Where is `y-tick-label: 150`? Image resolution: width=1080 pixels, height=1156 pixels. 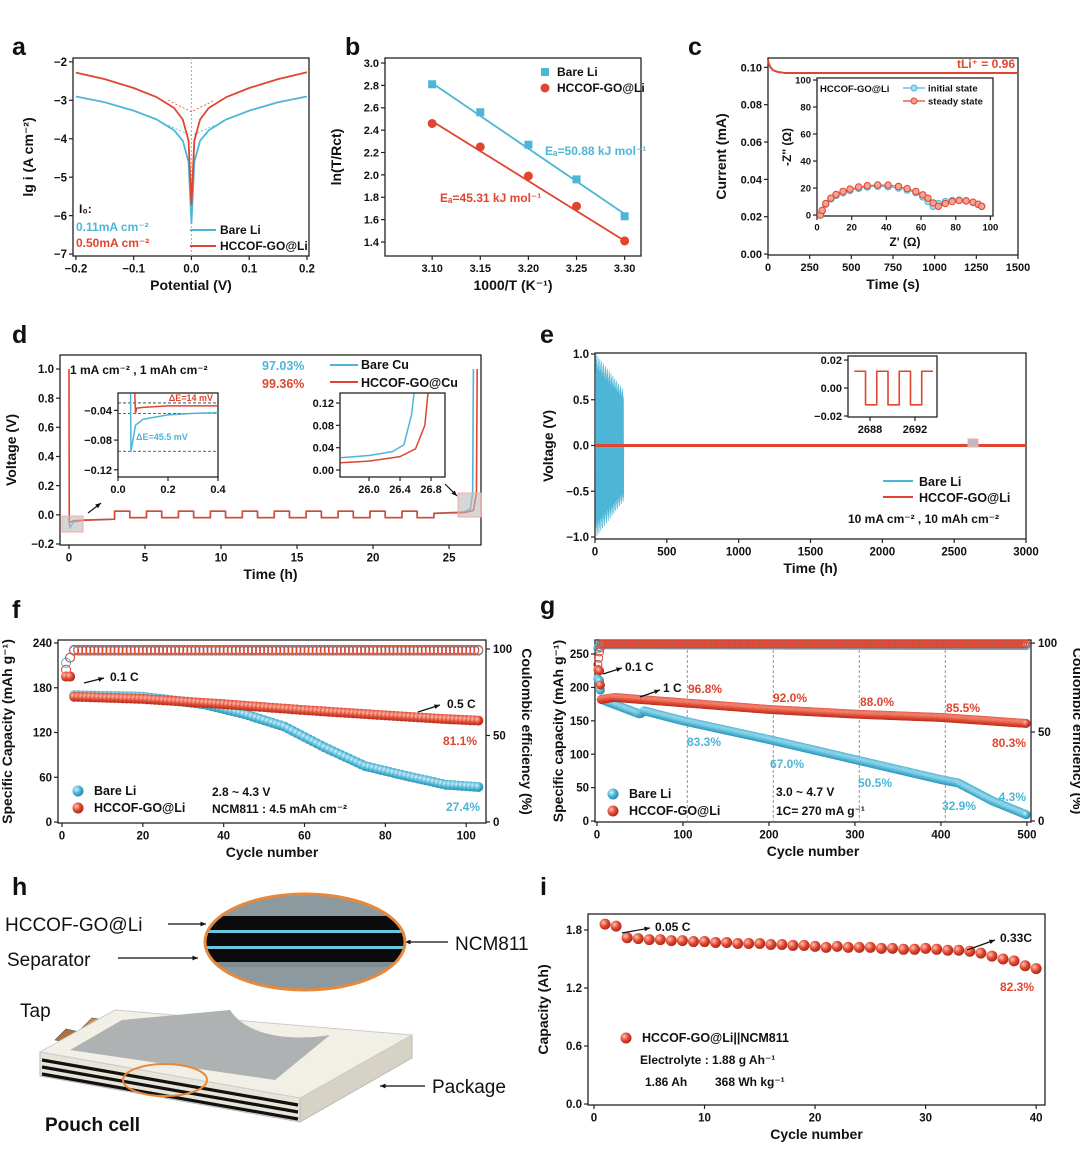 y-tick-label: 150 is located at coordinates (579, 722).